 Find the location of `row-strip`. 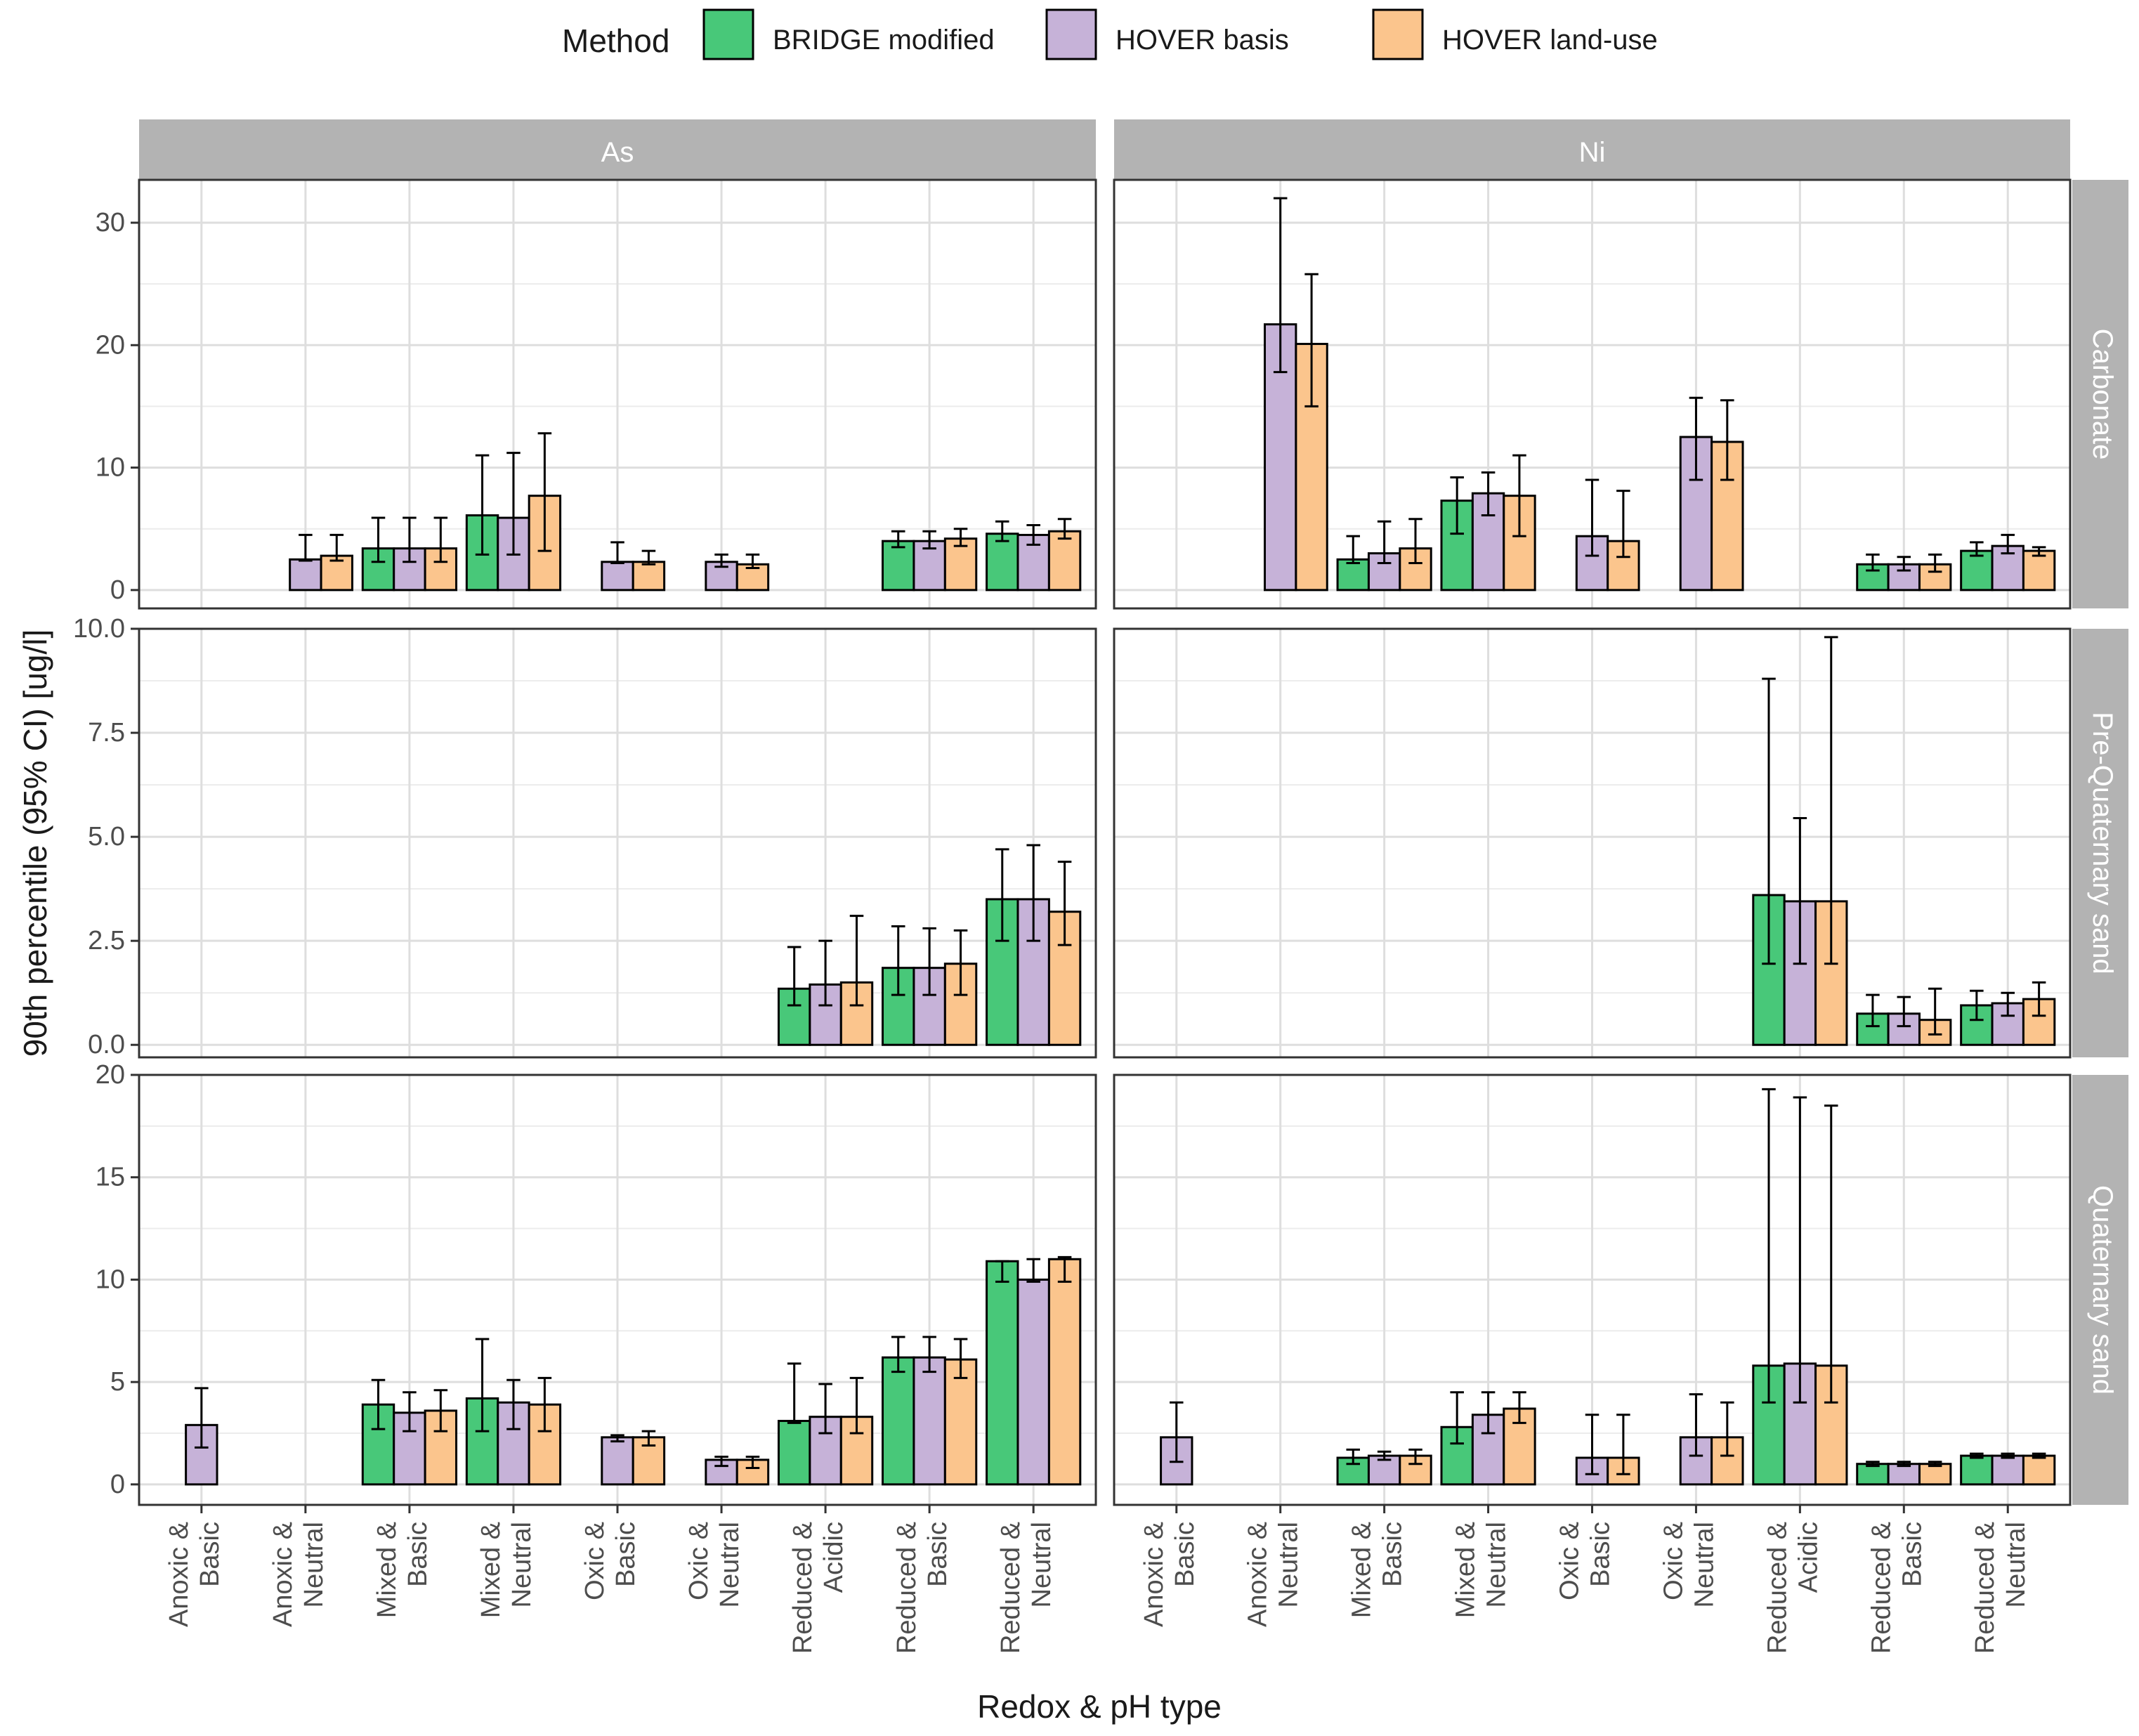

row-strip is located at coordinates (2100, 1290).